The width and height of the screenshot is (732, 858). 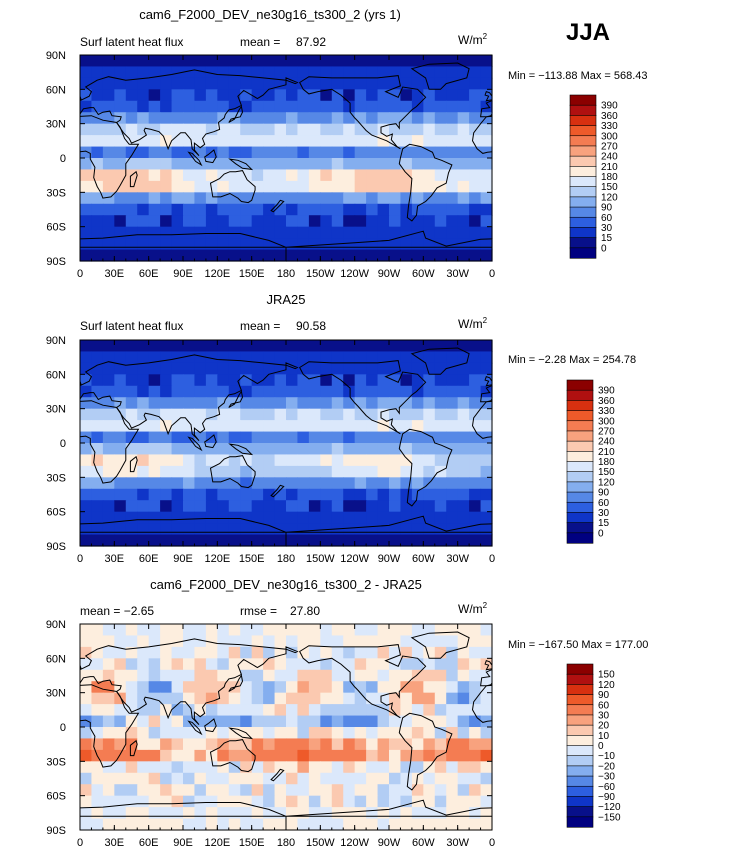 I want to click on y-tick-label: 60S, so click(x=56, y=228).